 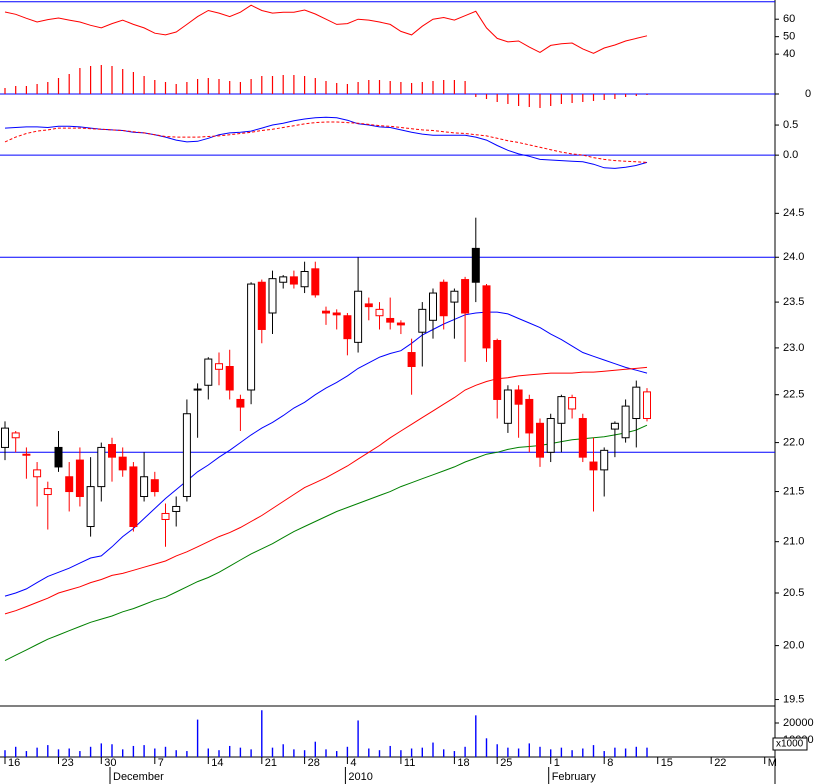 What do you see at coordinates (793, 395) in the screenshot?
I see `y-tick-label: 22.5` at bounding box center [793, 395].